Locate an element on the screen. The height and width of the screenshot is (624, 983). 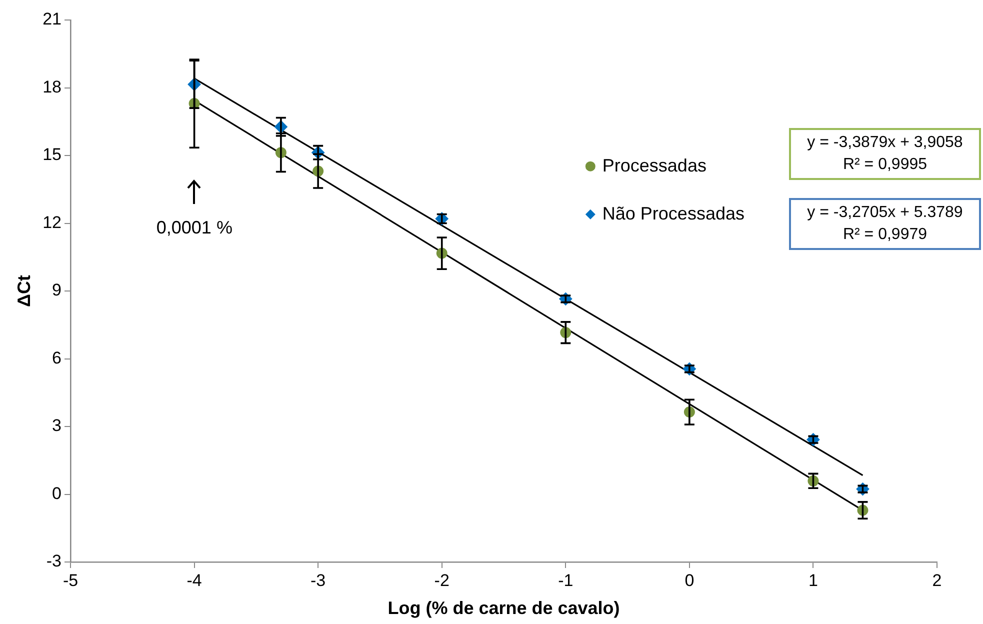
y-tick-label: -3 is located at coordinates (54, 561).